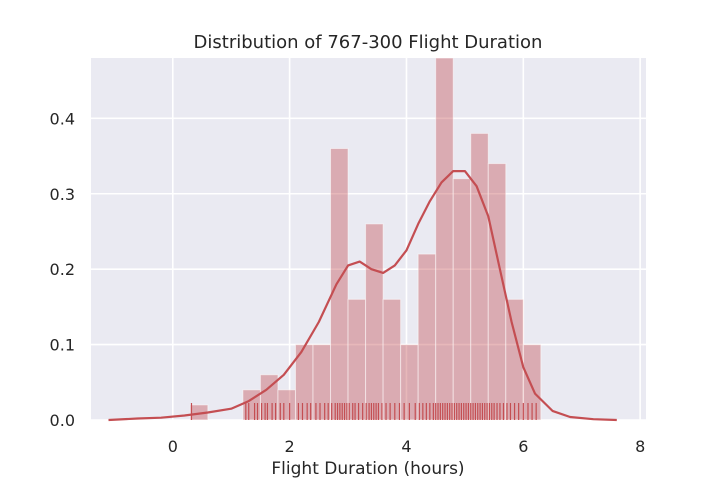 Image resolution: width=720 pixels, height=484 pixels. What do you see at coordinates (523, 446) in the screenshot?
I see `x-tick-label: 6` at bounding box center [523, 446].